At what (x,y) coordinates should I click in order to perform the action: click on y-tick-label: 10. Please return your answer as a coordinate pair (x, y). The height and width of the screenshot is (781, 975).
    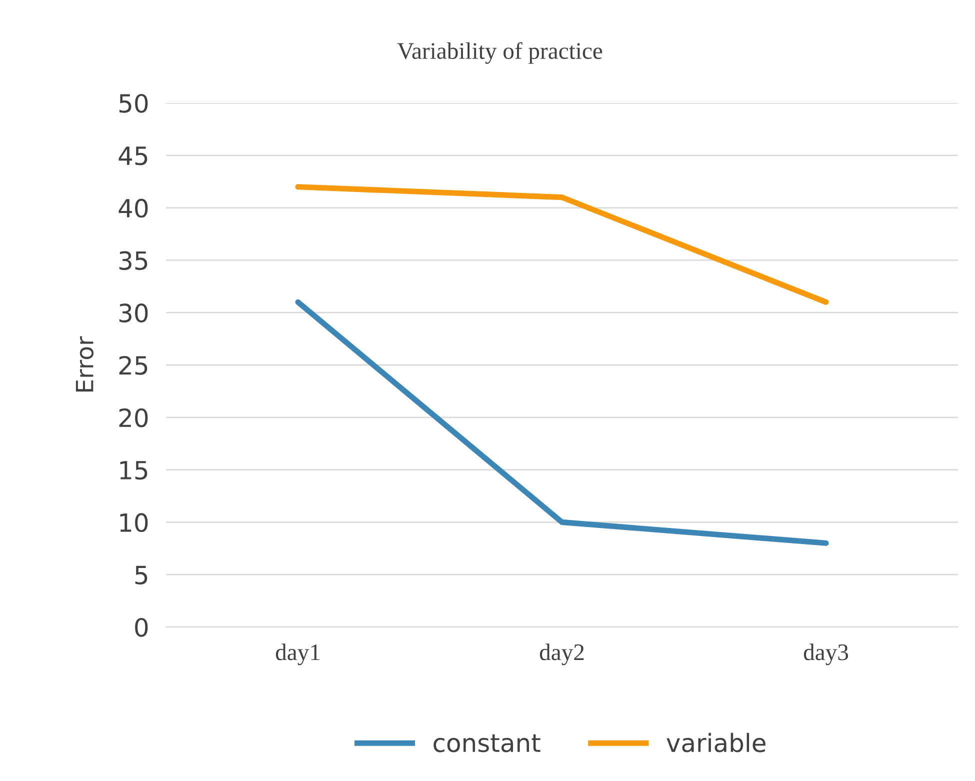
    Looking at the image, I should click on (134, 522).